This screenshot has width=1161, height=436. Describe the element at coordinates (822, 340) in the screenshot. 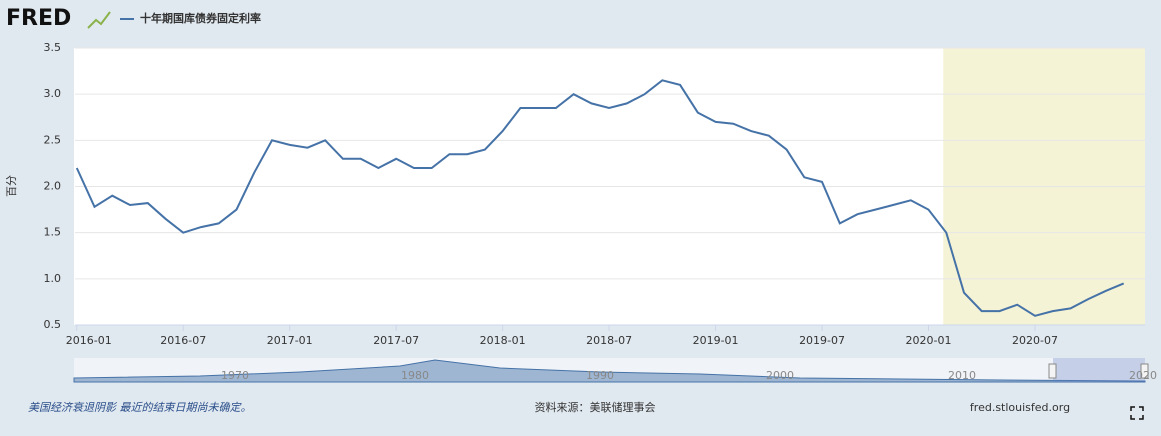

I see `x-tick-label: 2019-07` at that location.